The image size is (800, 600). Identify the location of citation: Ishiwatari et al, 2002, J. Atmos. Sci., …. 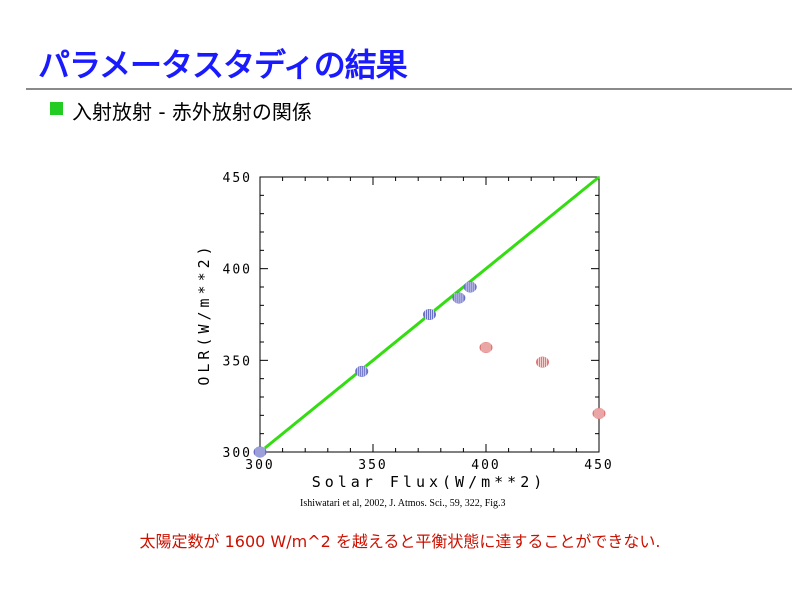
(403, 503).